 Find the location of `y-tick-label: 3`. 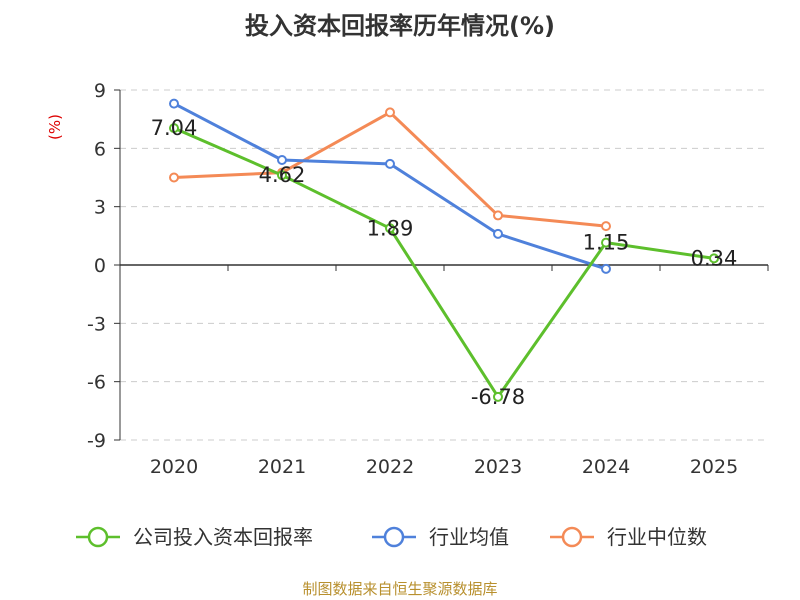

y-tick-label: 3 is located at coordinates (100, 208).